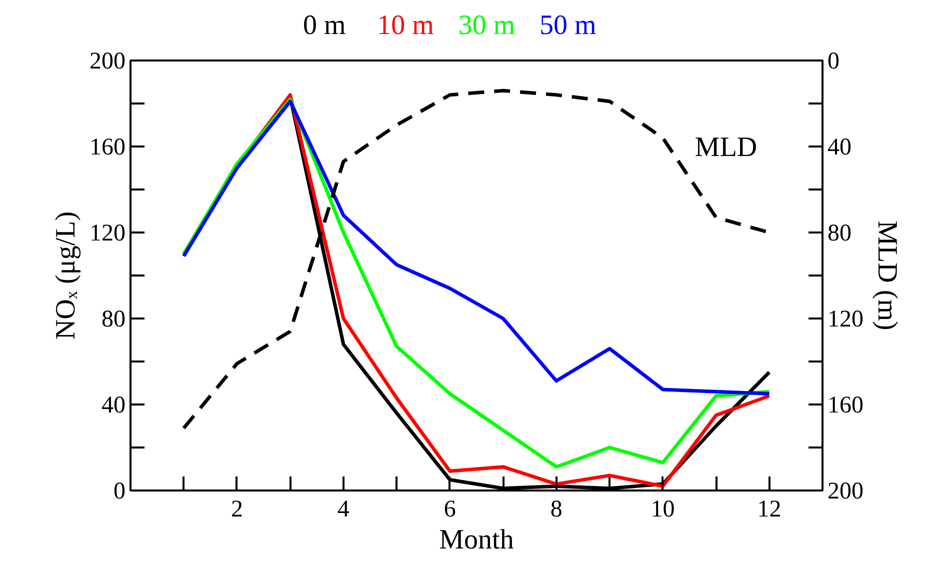  What do you see at coordinates (840, 233) in the screenshot?
I see `y2-tick-label: 80` at bounding box center [840, 233].